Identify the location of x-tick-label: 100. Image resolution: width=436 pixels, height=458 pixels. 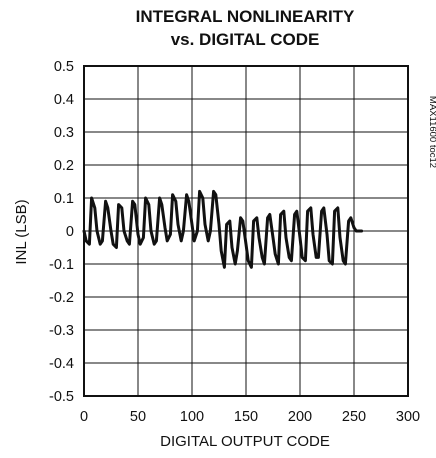
(192, 417).